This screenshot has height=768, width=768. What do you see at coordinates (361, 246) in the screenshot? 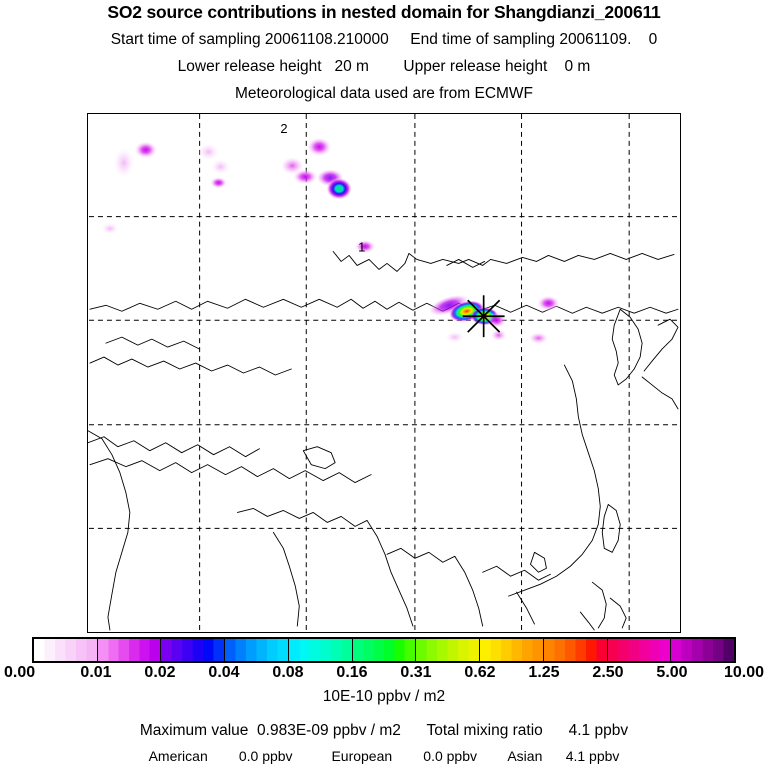
I see `domain-label-1: 1` at bounding box center [361, 246].